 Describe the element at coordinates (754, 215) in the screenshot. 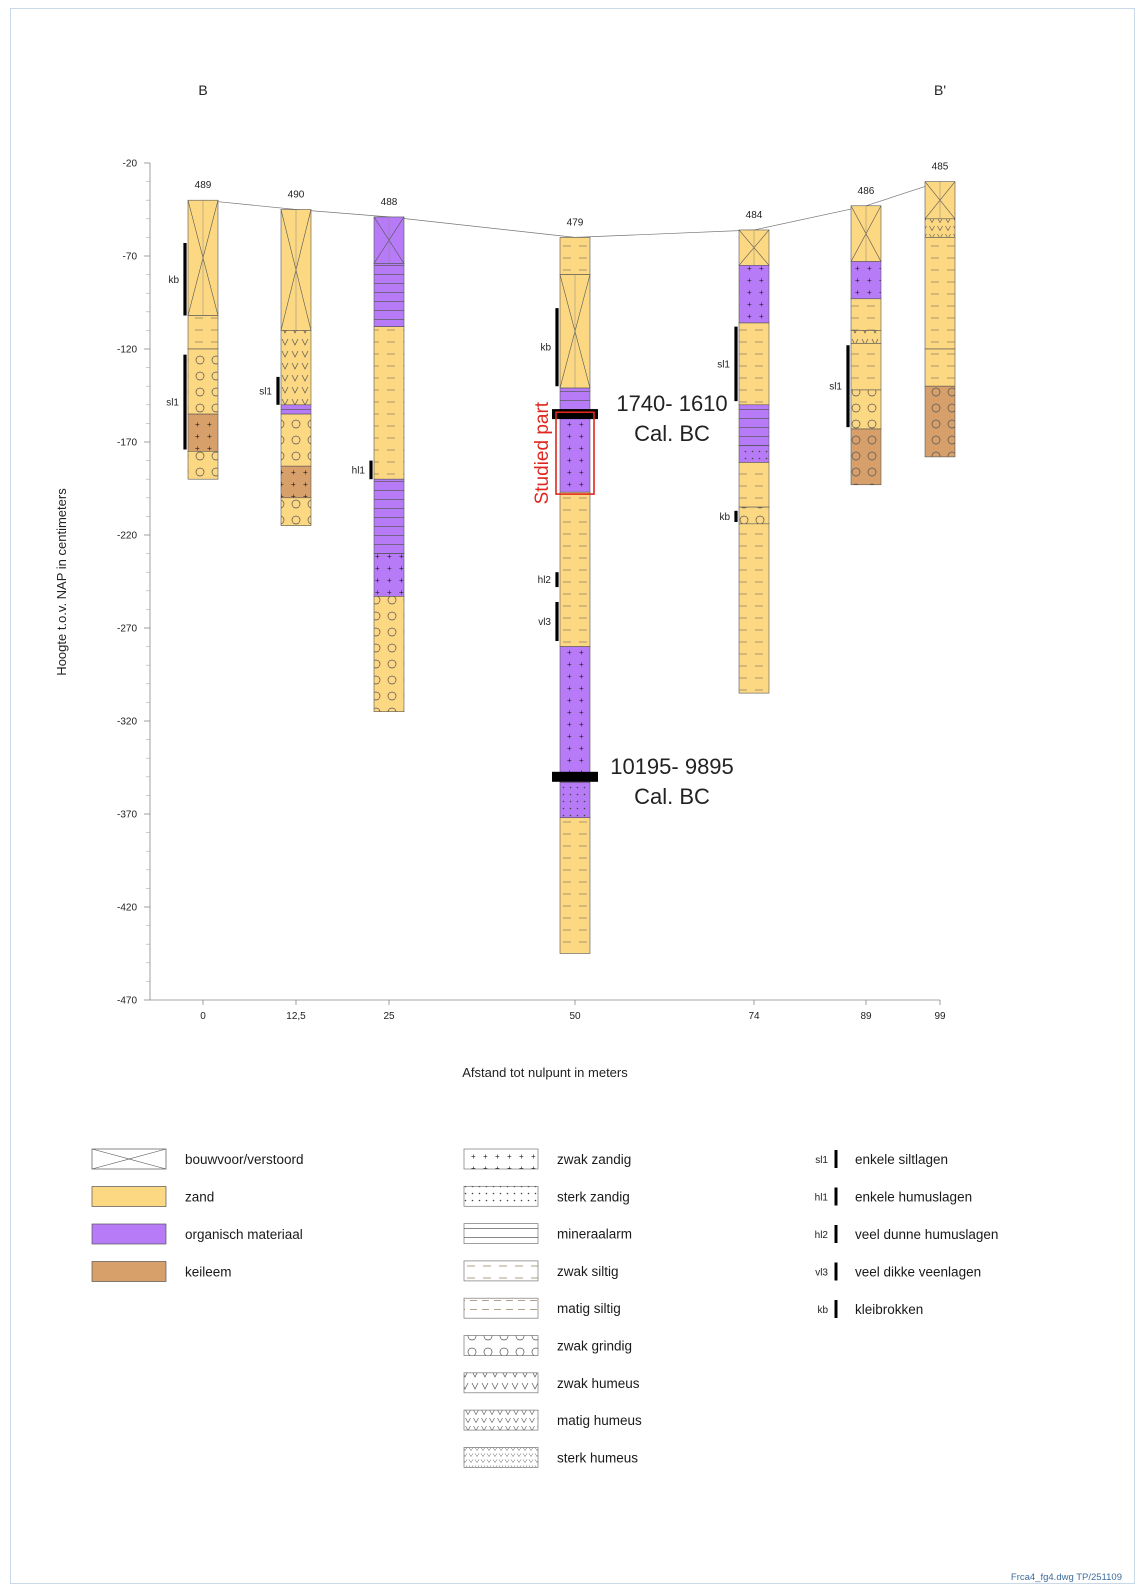

I see `core-id-label: 484` at that location.